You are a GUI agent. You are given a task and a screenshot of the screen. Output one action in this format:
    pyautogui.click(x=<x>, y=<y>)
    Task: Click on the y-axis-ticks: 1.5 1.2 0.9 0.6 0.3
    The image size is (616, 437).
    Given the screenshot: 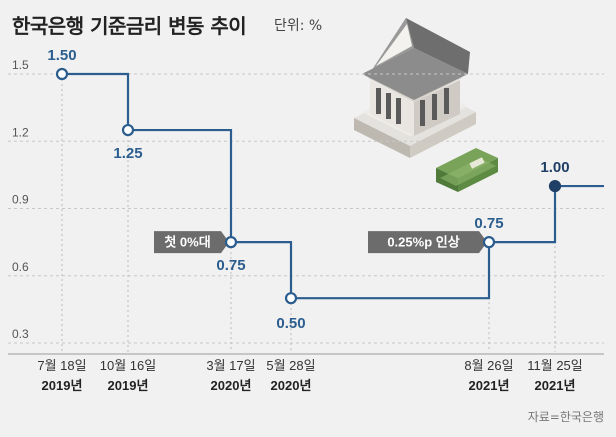 What is the action you would take?
    pyautogui.click(x=20, y=199)
    